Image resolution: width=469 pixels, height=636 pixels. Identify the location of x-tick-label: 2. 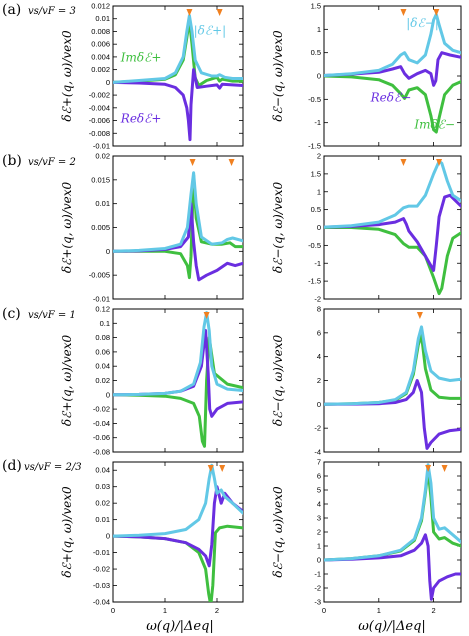
(434, 610).